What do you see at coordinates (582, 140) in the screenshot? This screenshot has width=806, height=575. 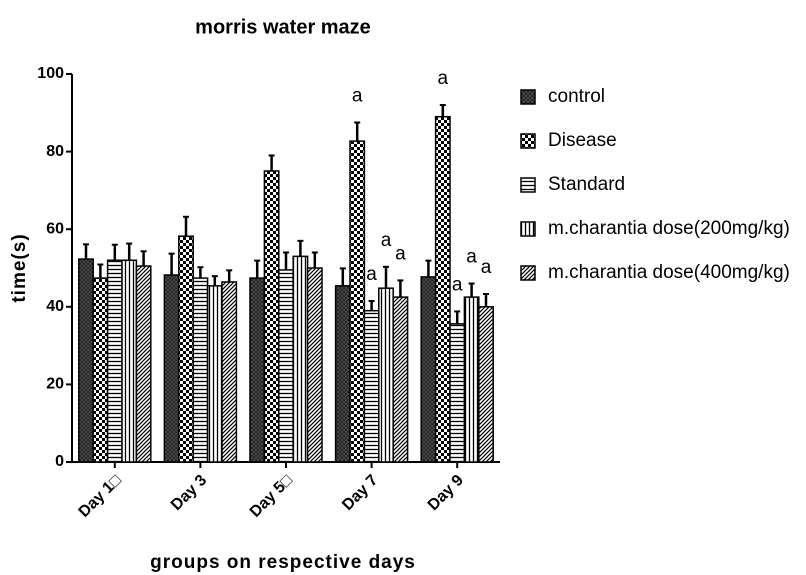 I see `legend-label: Disease` at bounding box center [582, 140].